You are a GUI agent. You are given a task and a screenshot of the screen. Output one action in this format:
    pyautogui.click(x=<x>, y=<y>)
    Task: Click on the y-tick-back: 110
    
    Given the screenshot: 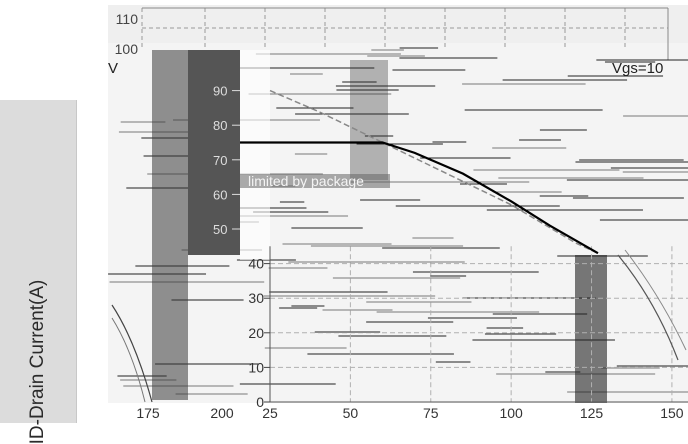 What is the action you would take?
    pyautogui.click(x=127, y=19)
    